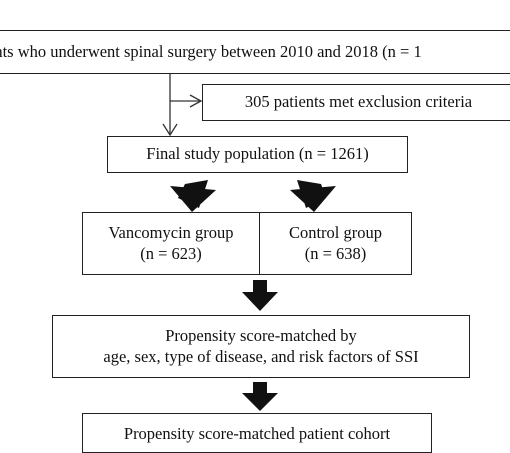 This screenshot has width=510, height=453. I want to click on vancomycin-group-count: (n = 623), so click(171, 253).